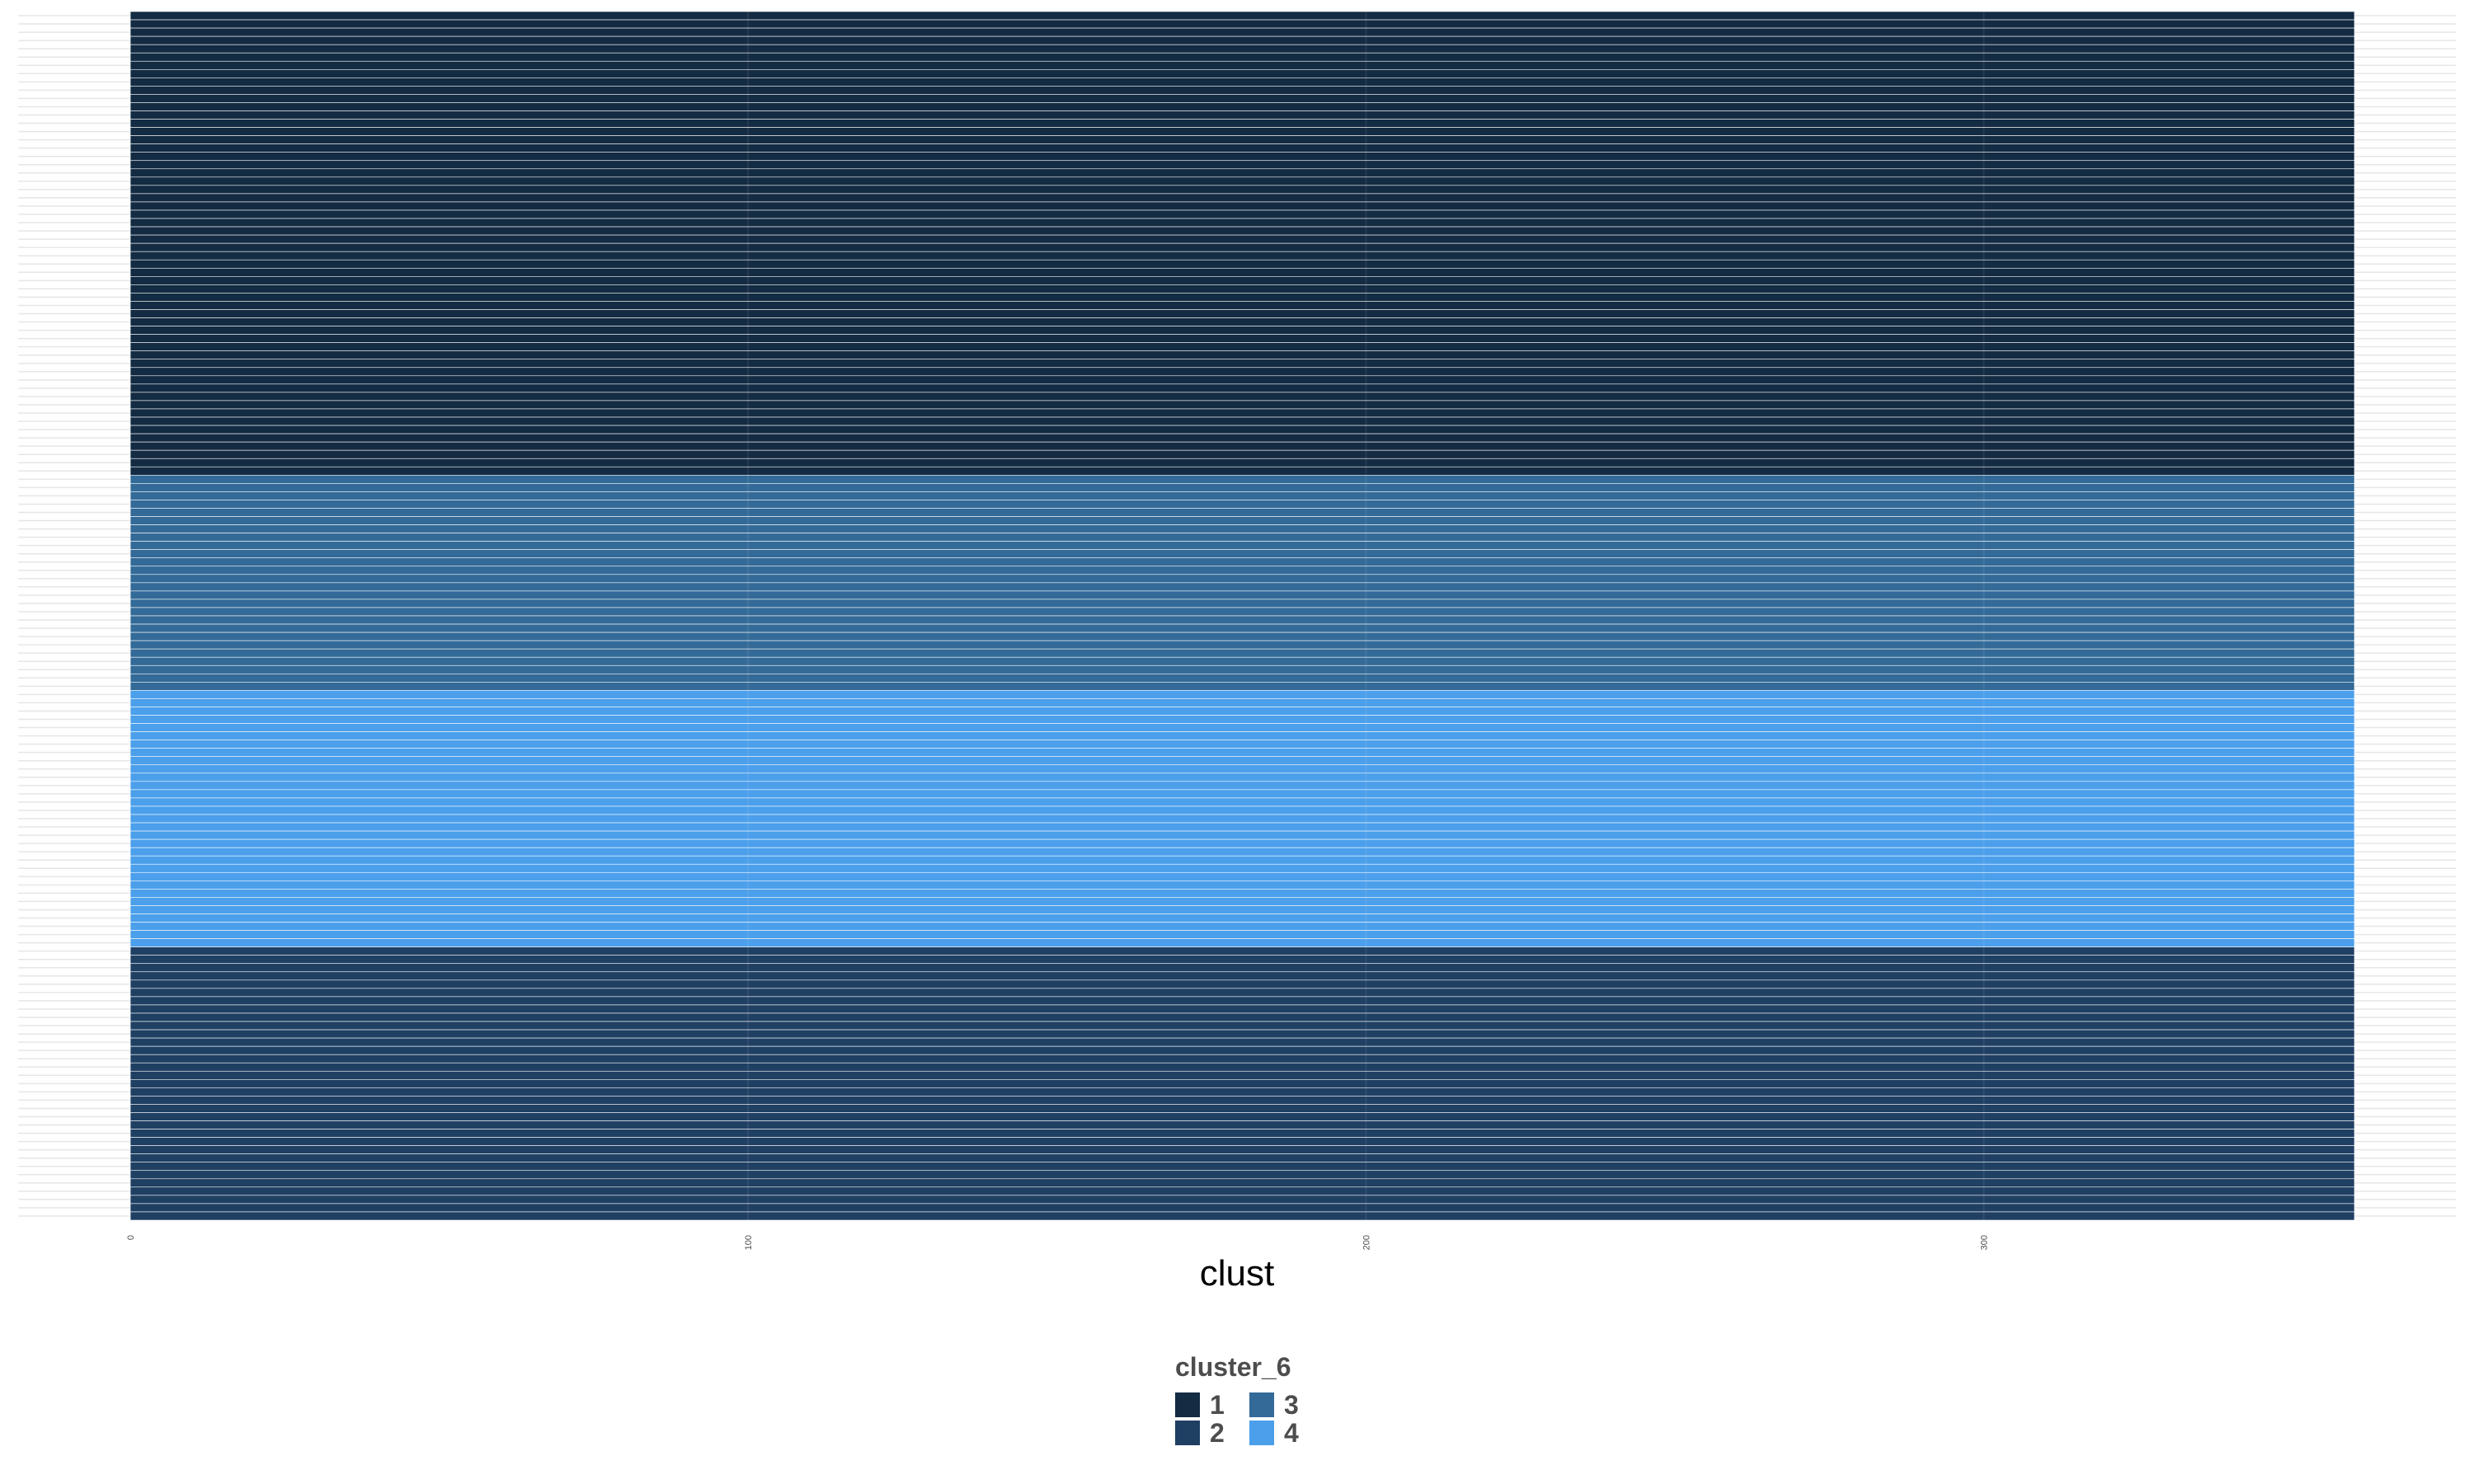  Describe the element at coordinates (1217, 1404) in the screenshot. I see `legend-label-1: 1` at that location.